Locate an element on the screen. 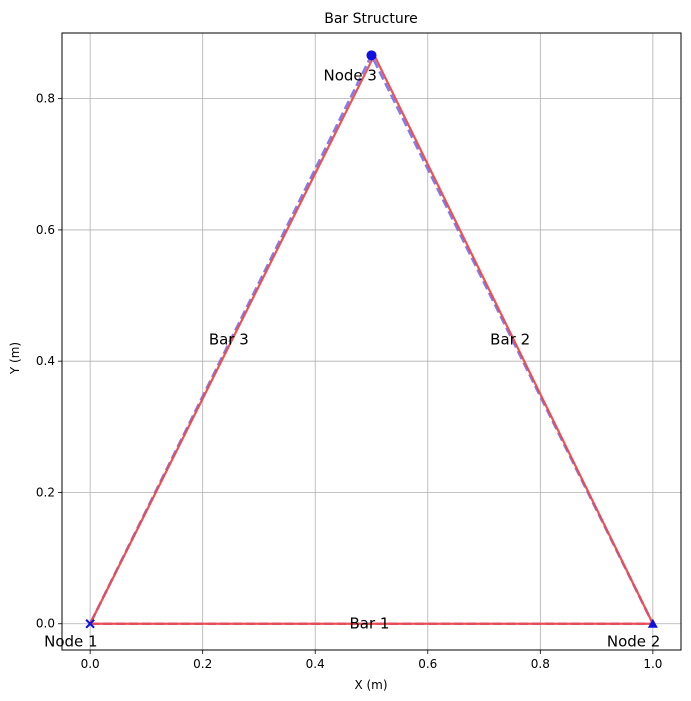  y-tick-label: 0.2 is located at coordinates (45, 492).